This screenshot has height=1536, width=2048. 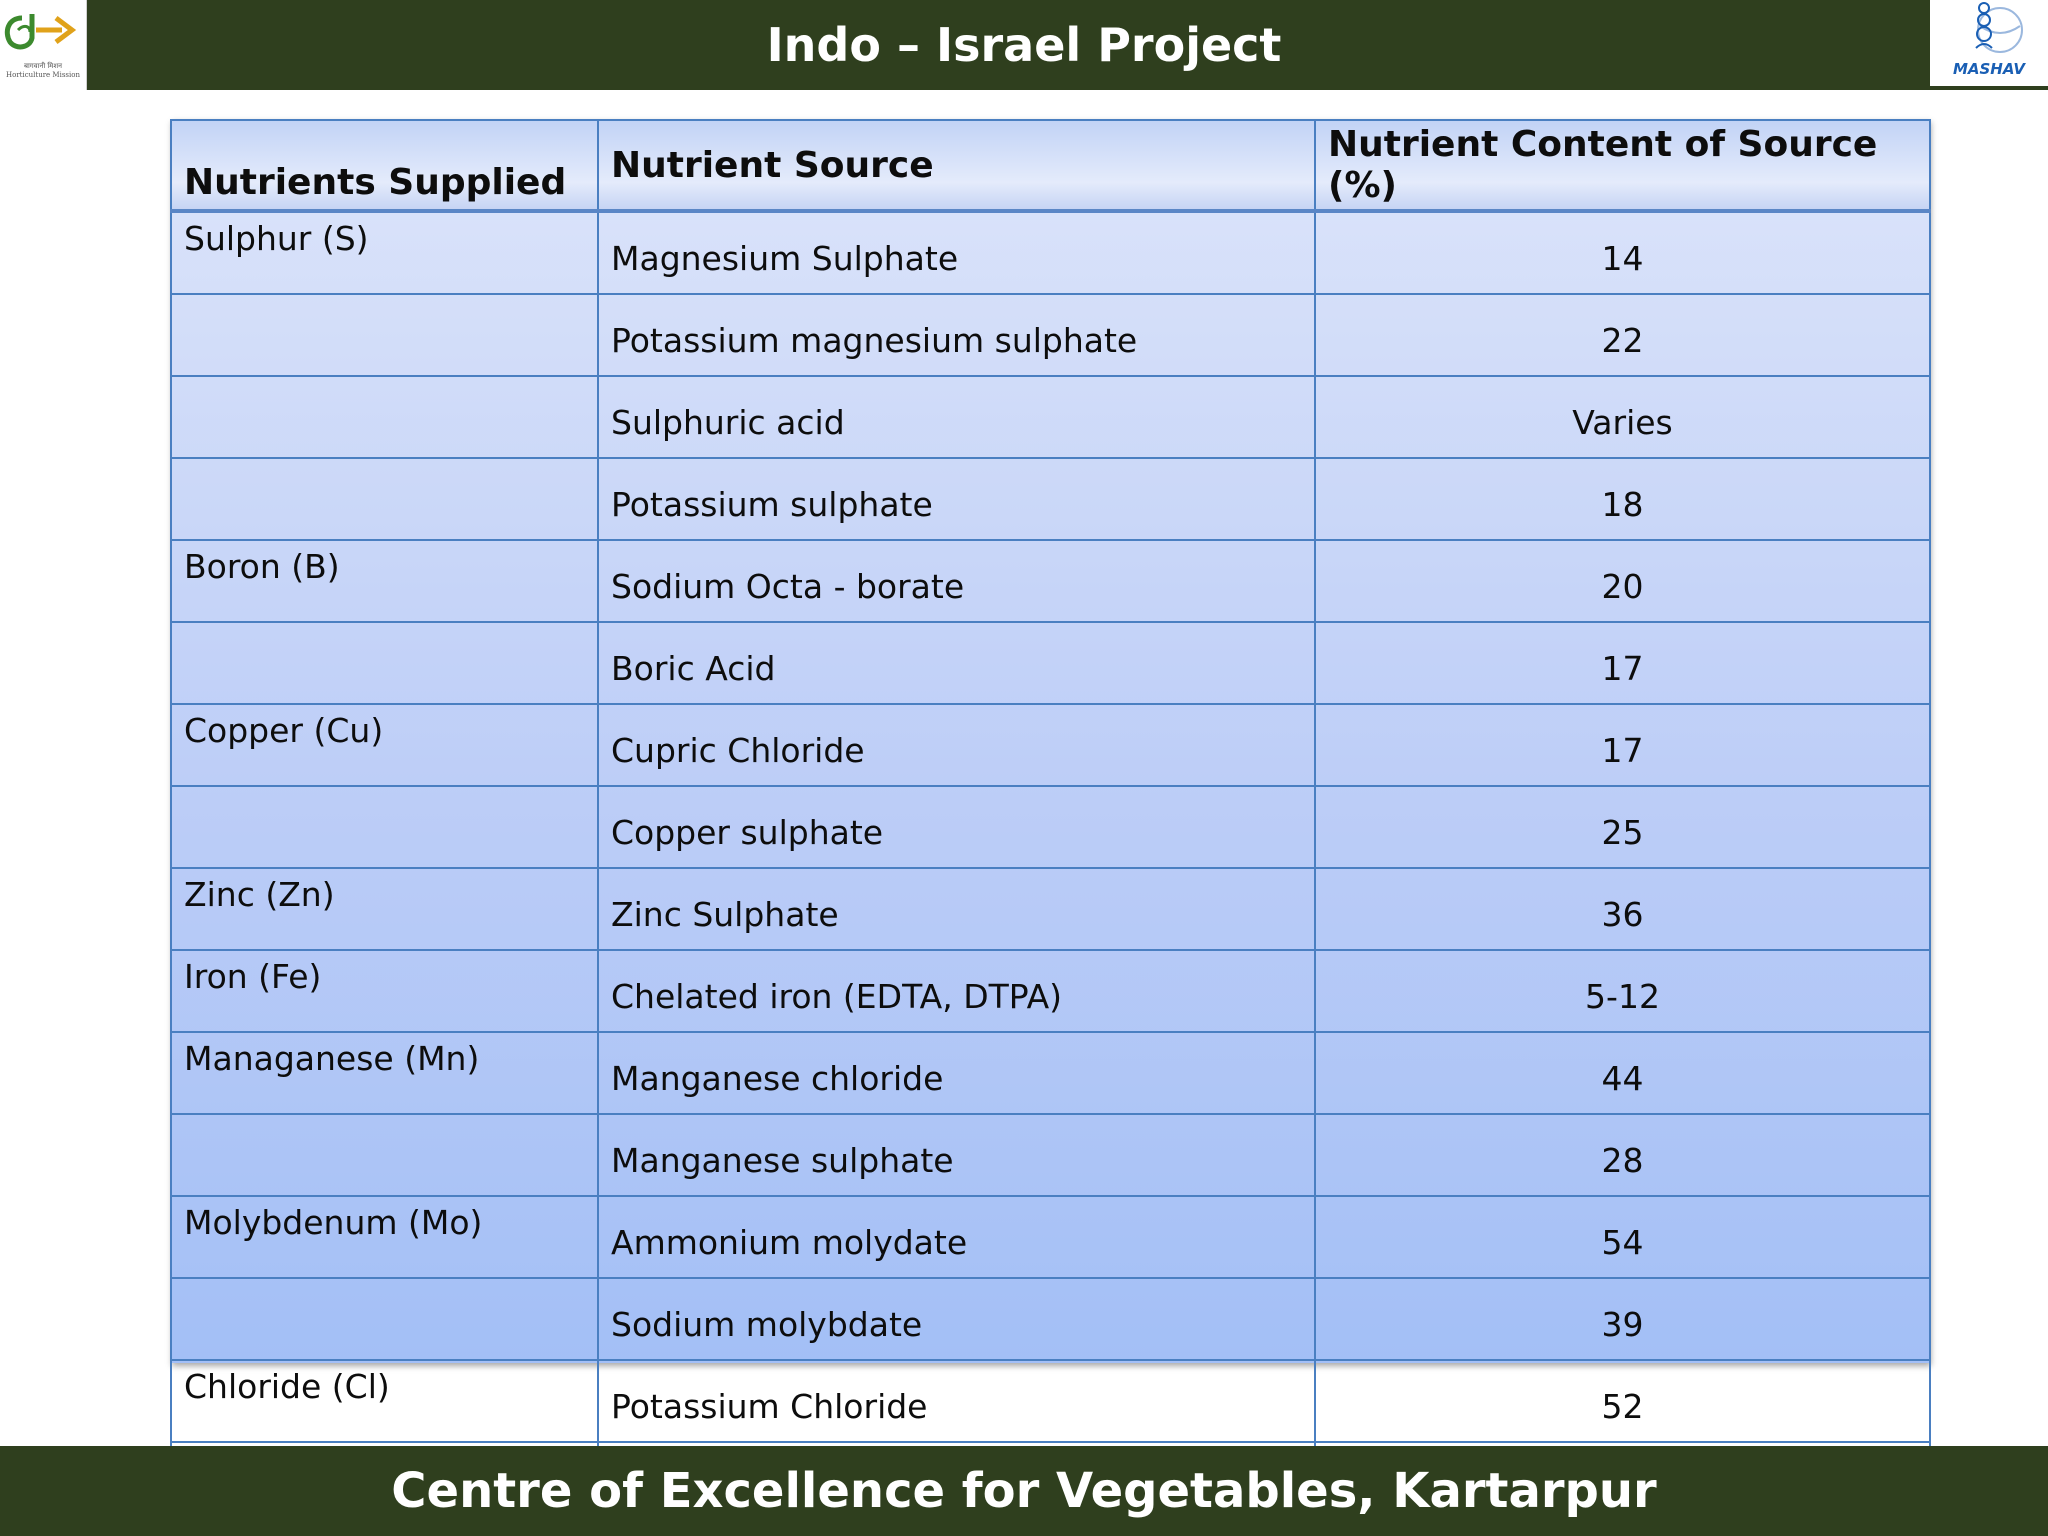 I want to click on page-title: Indo – Israel Project, so click(x=1024, y=45).